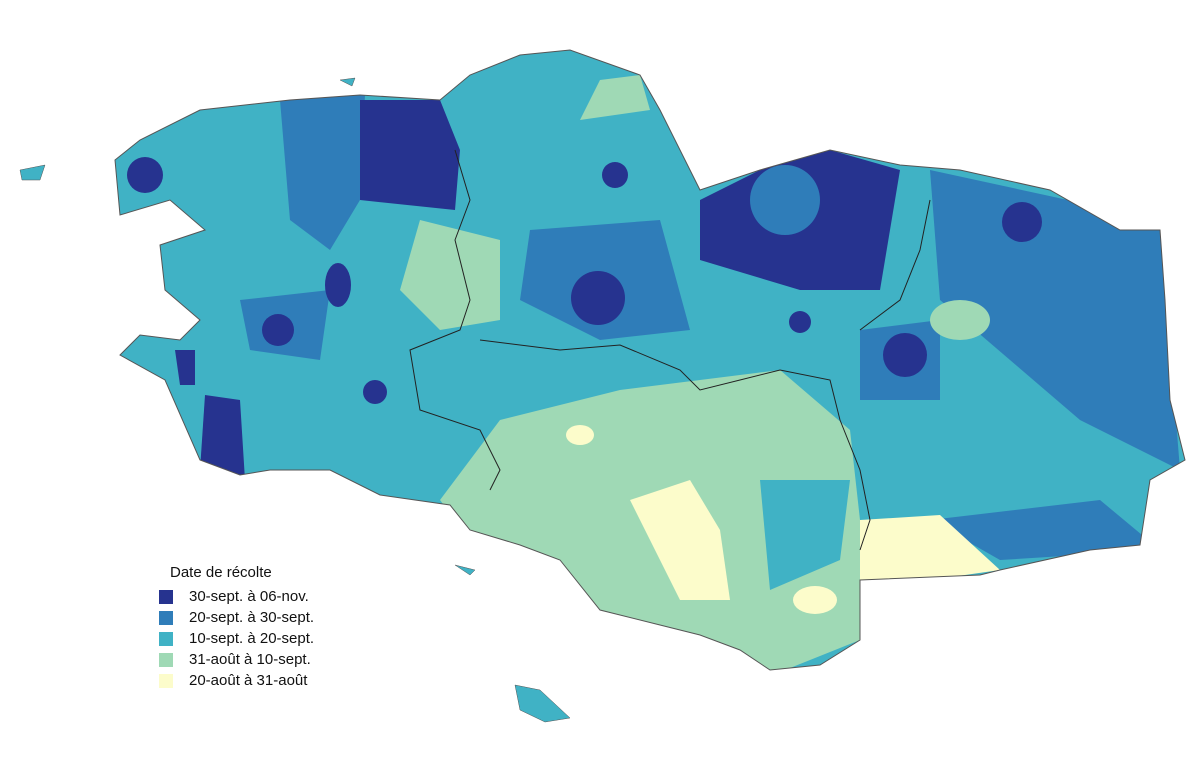 This screenshot has width=1200, height=772. Describe the element at coordinates (251, 638) in the screenshot. I see `legend-label: 10-sept. à 20-sept.` at that location.